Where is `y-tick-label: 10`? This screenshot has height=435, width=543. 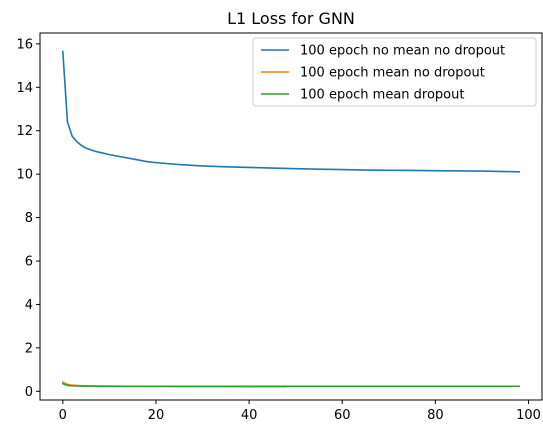 y-tick-label: 10 is located at coordinates (24, 175).